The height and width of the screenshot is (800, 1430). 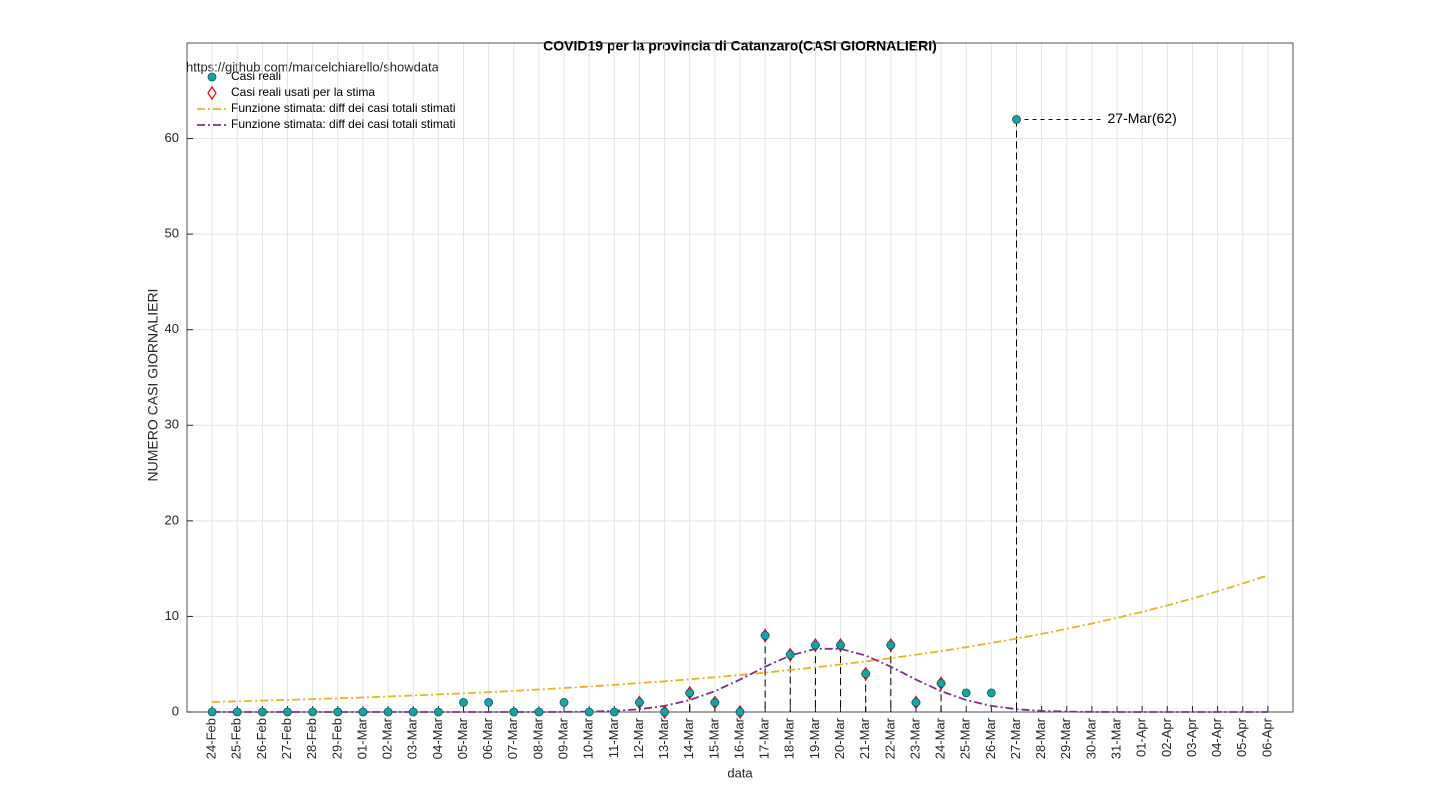 I want to click on x-tick-label: 08-Mar, so click(x=537, y=738).